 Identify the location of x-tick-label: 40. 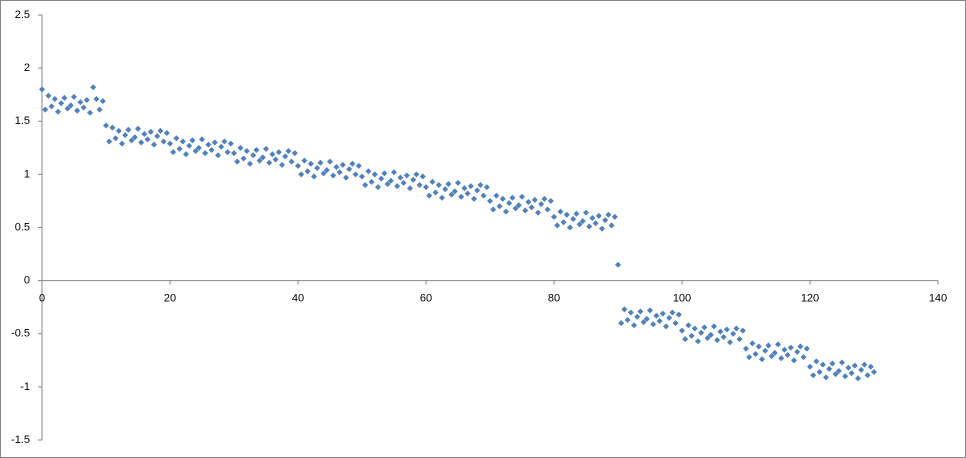
(298, 299).